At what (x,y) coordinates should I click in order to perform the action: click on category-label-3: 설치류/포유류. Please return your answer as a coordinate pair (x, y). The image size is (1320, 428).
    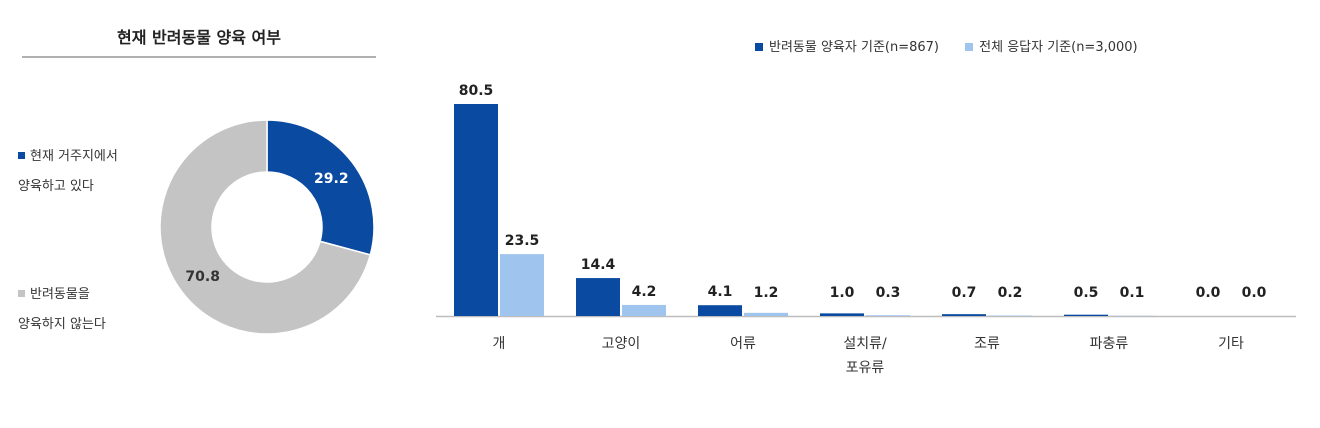
    Looking at the image, I should click on (865, 356).